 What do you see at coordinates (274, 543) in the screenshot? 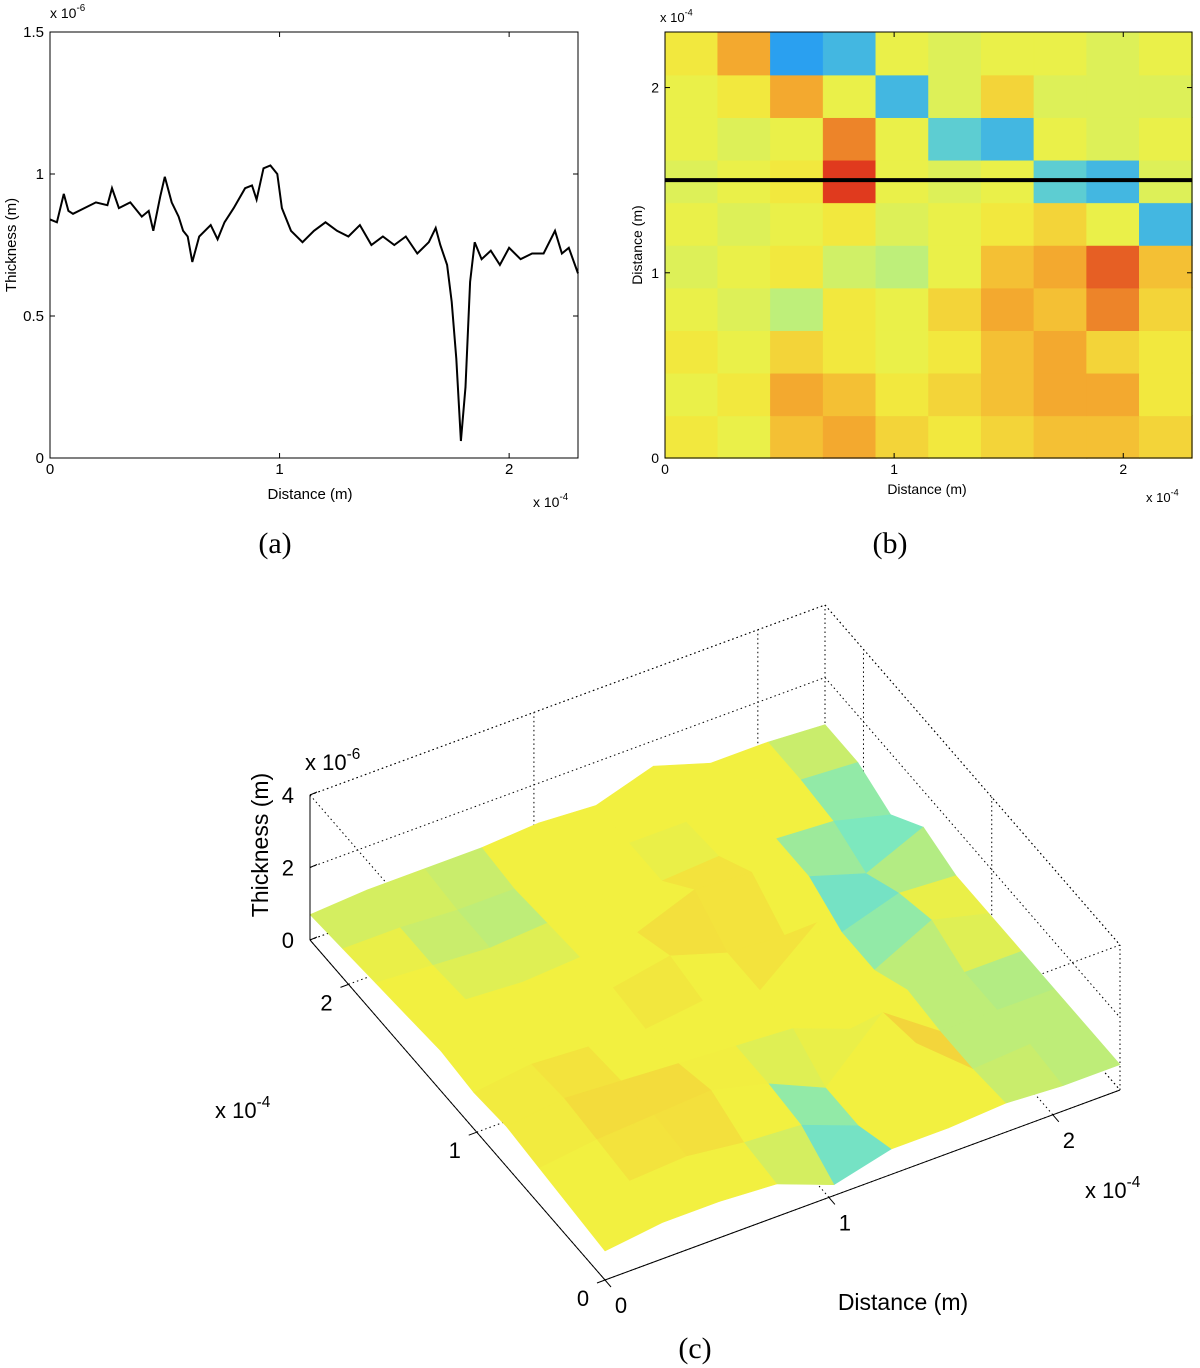
I see `caption: (a)` at bounding box center [274, 543].